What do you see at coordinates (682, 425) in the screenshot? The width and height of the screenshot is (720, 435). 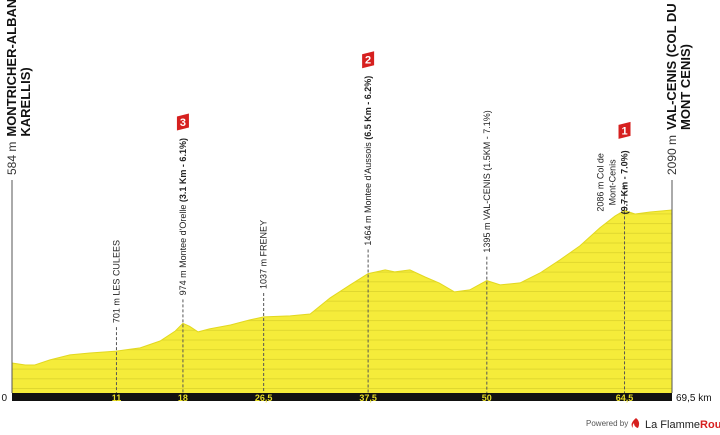 I see `brand: La FlammeRouge` at bounding box center [682, 425].